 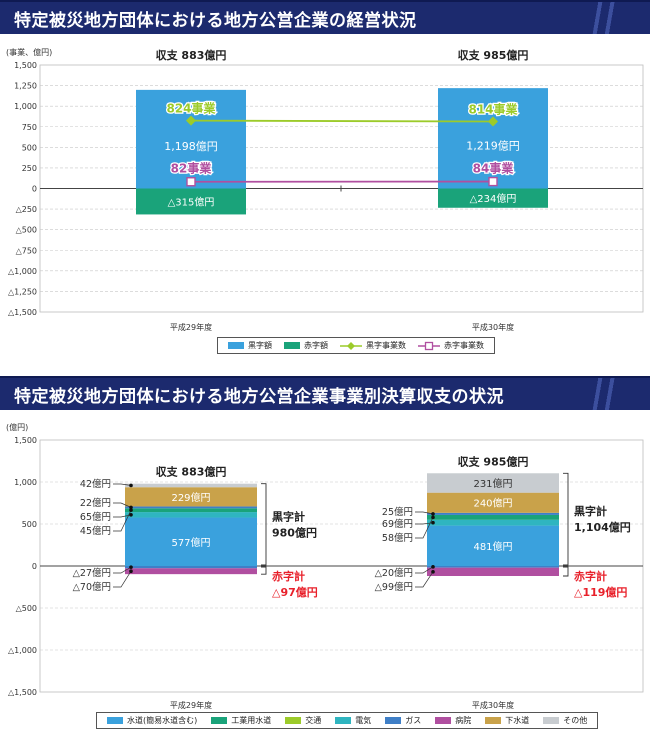 I want to click on side-value-label: △99億円, so click(x=394, y=587).